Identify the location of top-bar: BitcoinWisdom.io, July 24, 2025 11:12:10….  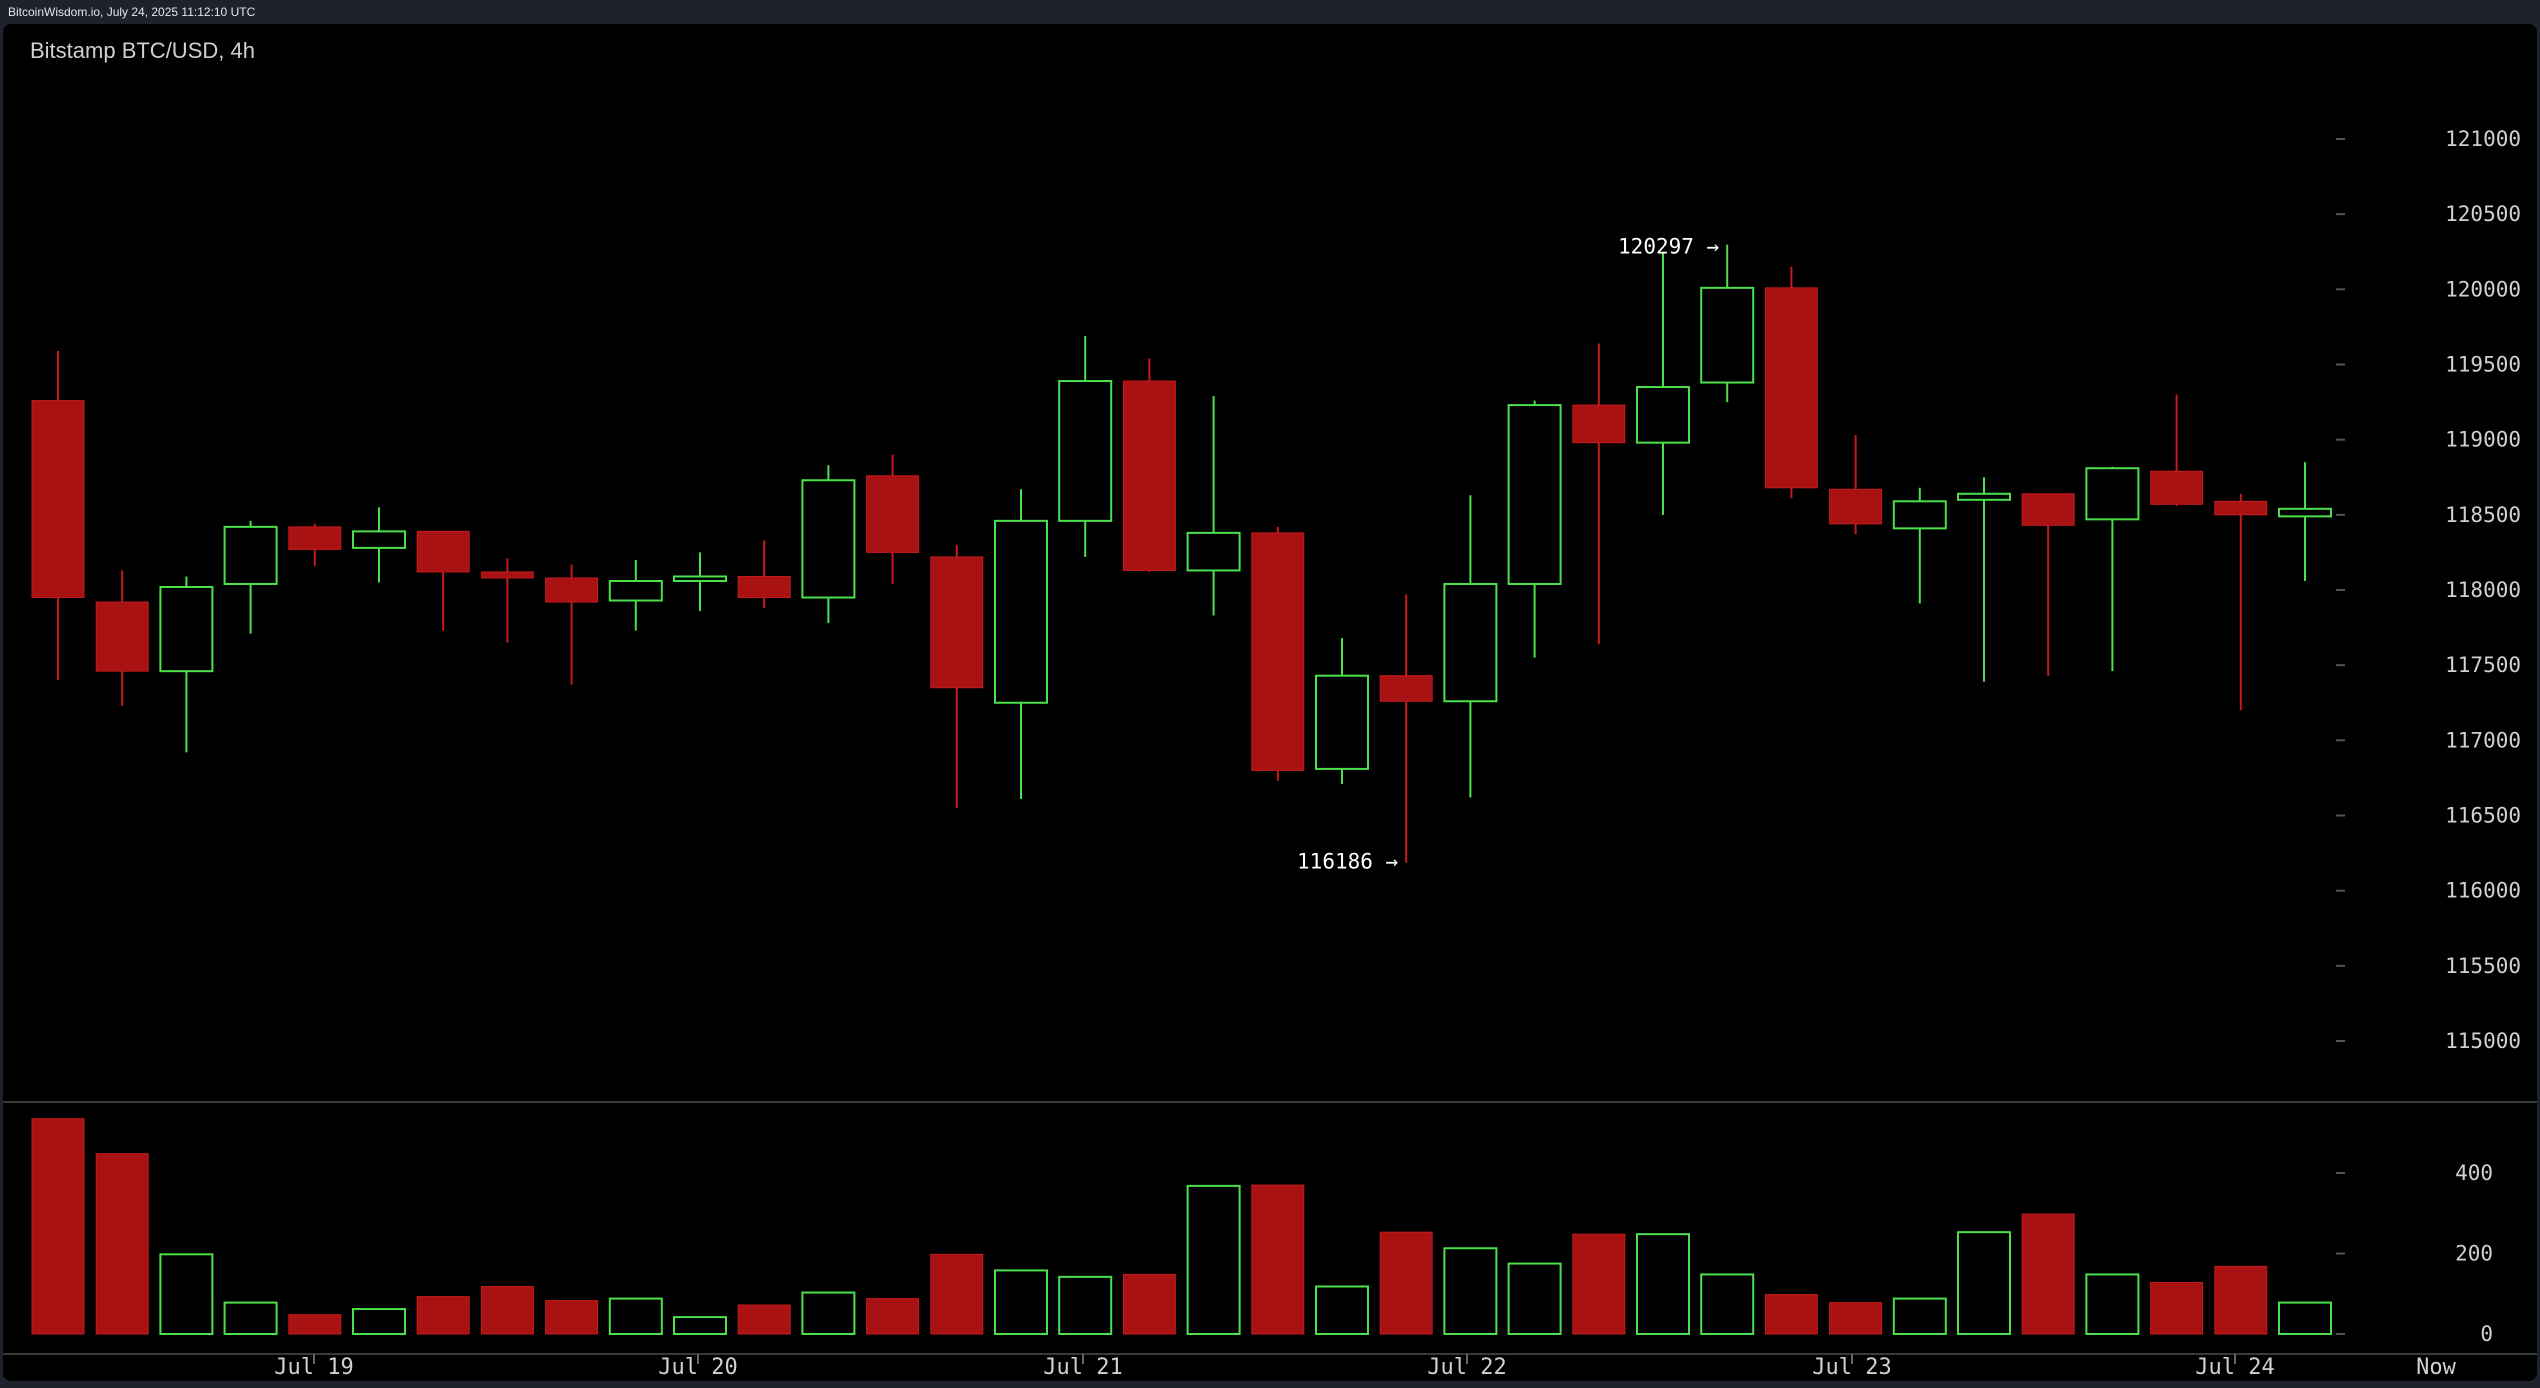
(1270, 12).